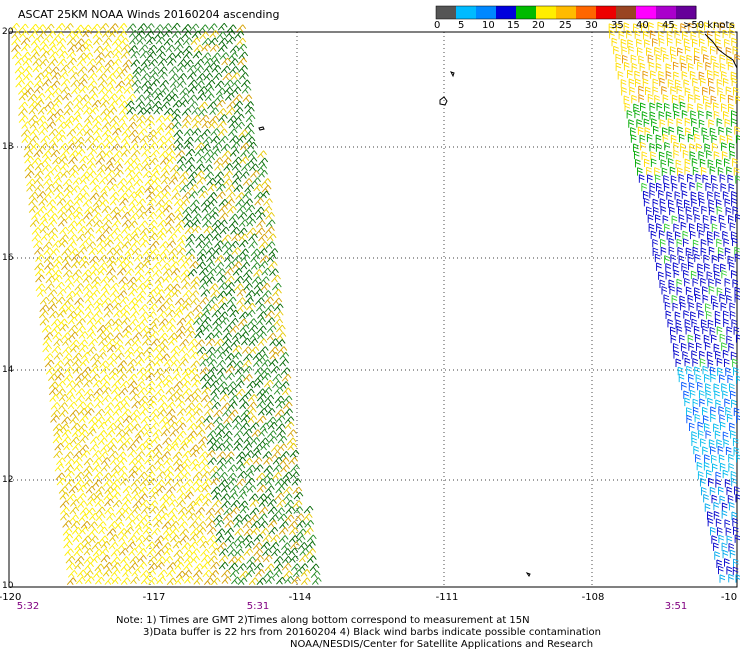 The image size is (740, 650). I want to click on colorbar-tick: 30, so click(591, 25).